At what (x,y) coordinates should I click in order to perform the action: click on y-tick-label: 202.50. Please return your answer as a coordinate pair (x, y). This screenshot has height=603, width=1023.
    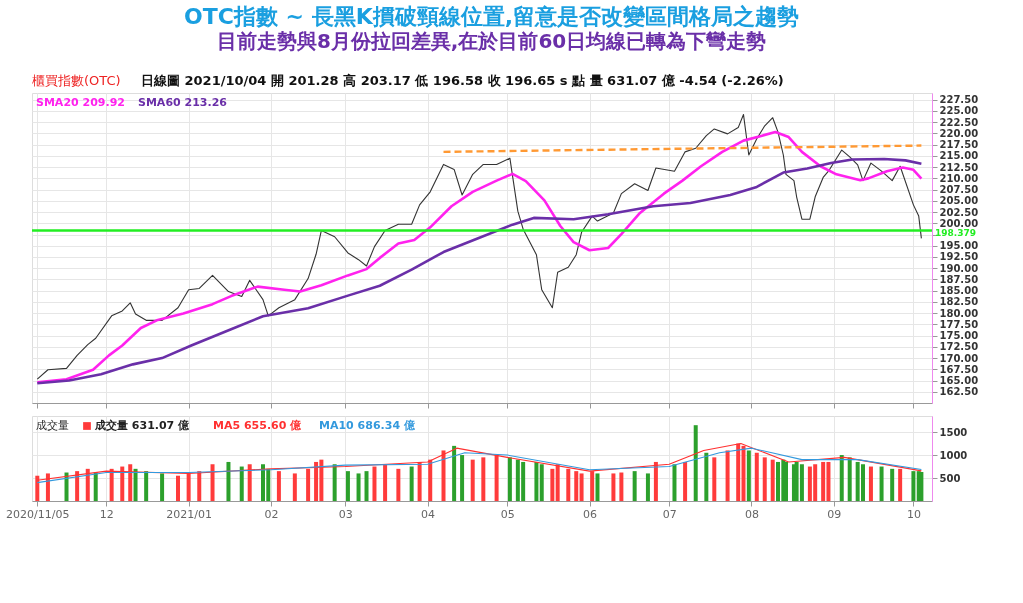
    Looking at the image, I should click on (959, 212).